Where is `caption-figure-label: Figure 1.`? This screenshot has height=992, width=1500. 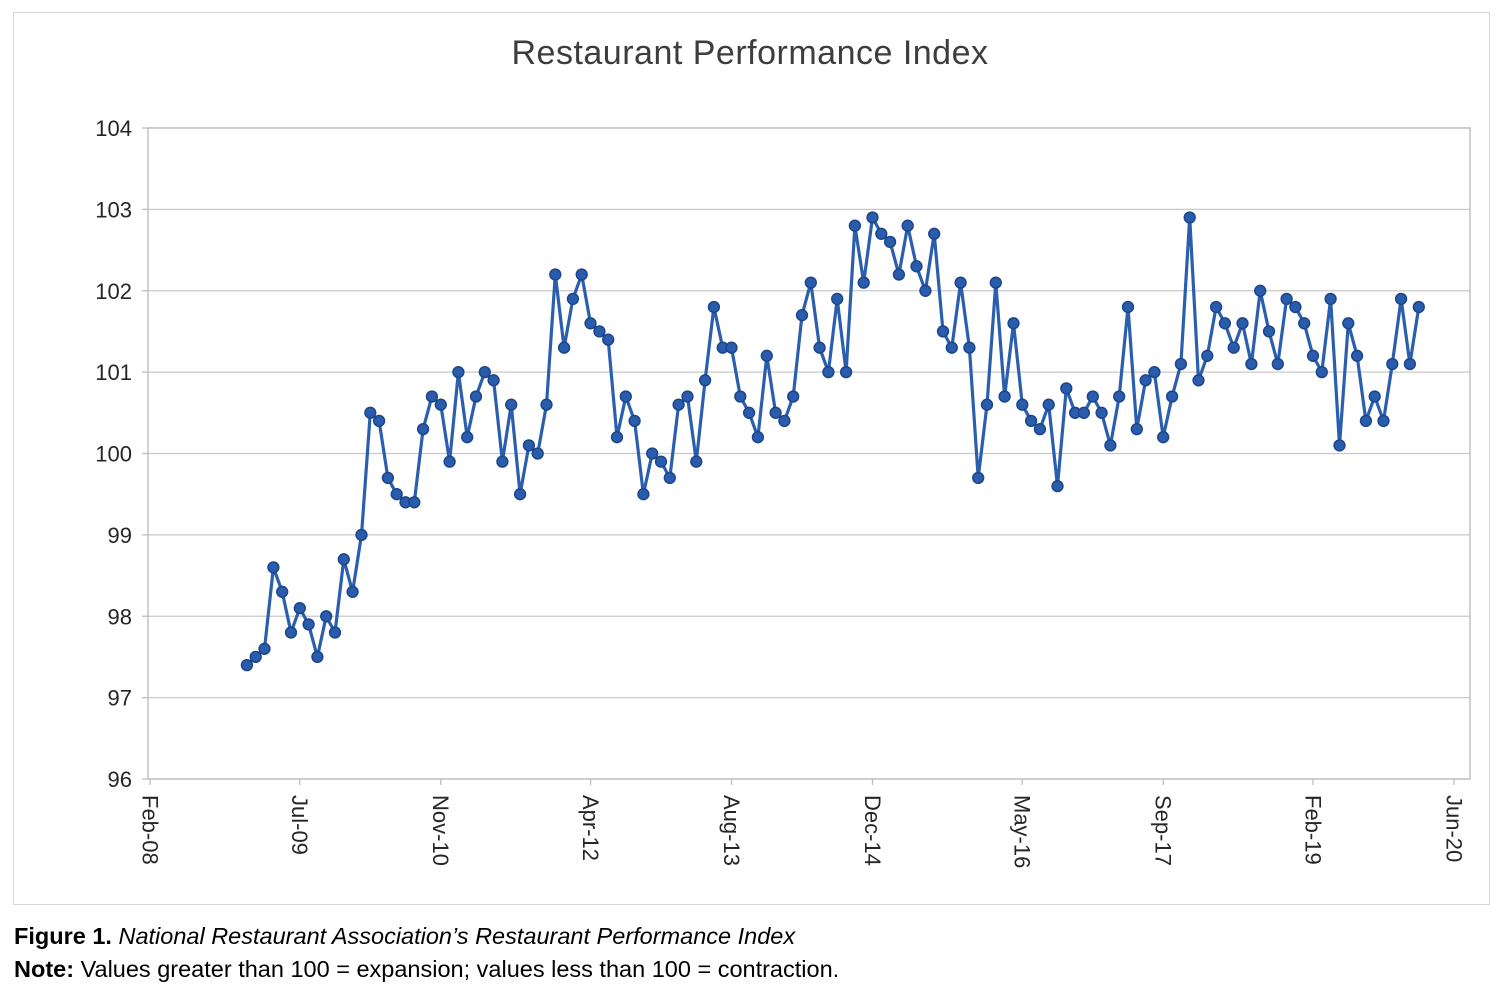
caption-figure-label: Figure 1. is located at coordinates (63, 936).